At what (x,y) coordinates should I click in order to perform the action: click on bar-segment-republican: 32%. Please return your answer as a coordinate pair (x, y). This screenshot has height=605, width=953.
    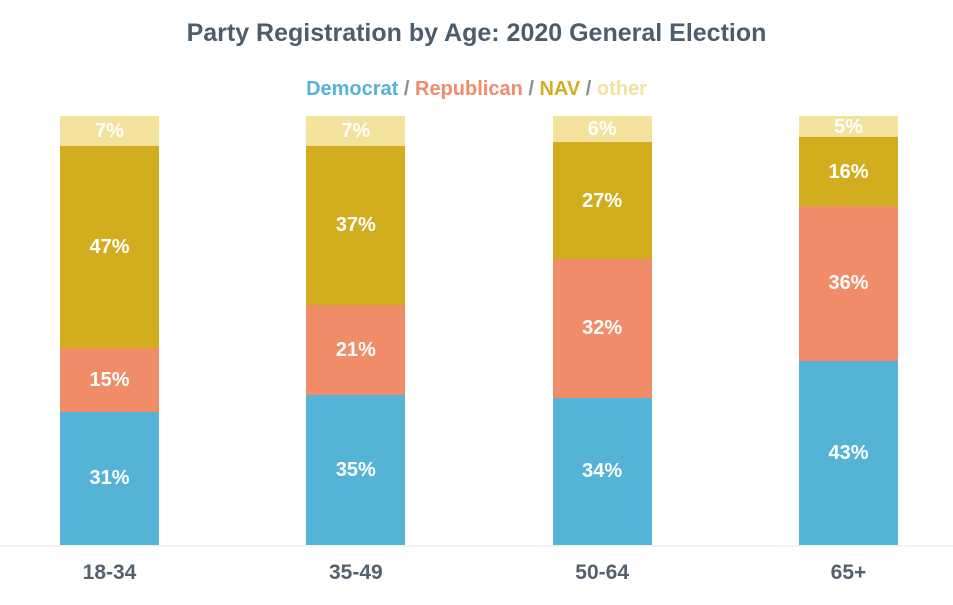
    Looking at the image, I should click on (602, 328).